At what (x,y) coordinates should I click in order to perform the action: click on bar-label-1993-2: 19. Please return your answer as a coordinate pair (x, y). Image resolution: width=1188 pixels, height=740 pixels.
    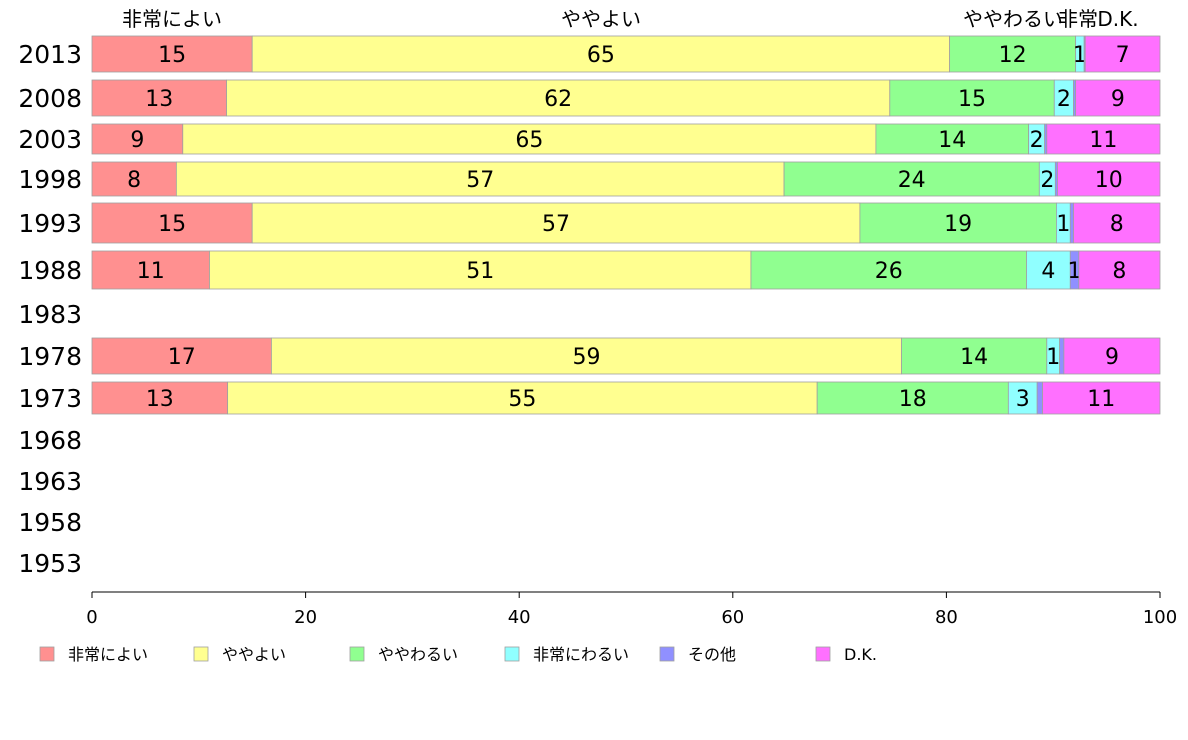
    Looking at the image, I should click on (958, 224).